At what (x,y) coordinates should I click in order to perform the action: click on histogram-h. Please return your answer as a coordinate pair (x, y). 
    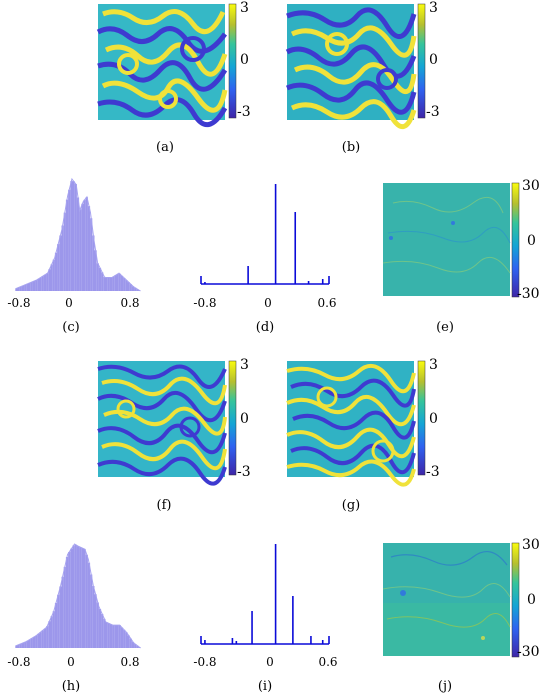
    Looking at the image, I should click on (78, 596).